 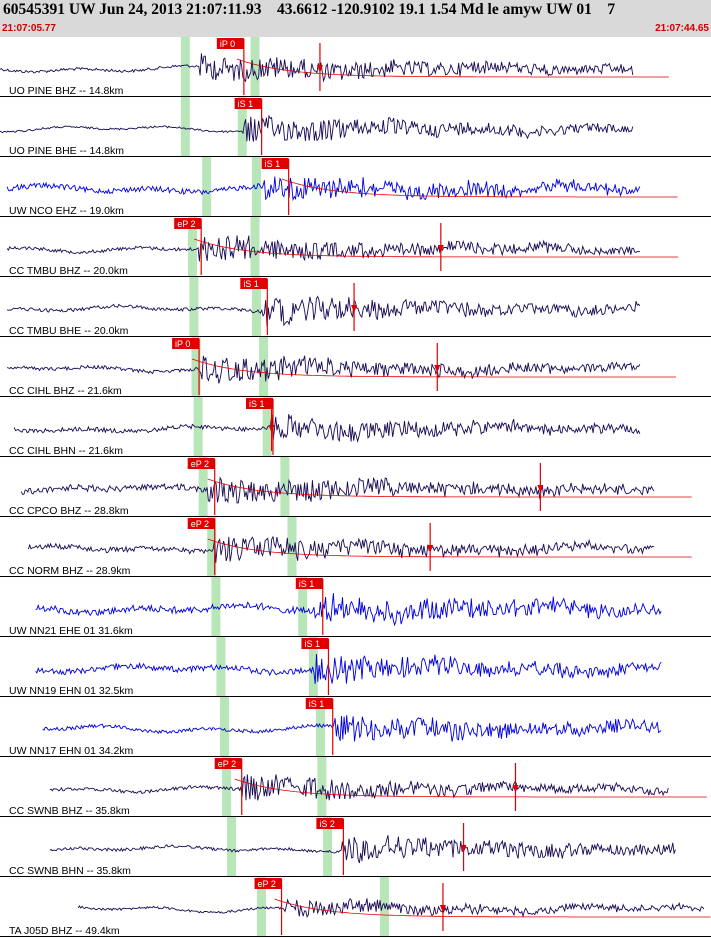 I want to click on trace-row: eP 2 CC NORM BHZ -- 28.9km, so click(x=355, y=547).